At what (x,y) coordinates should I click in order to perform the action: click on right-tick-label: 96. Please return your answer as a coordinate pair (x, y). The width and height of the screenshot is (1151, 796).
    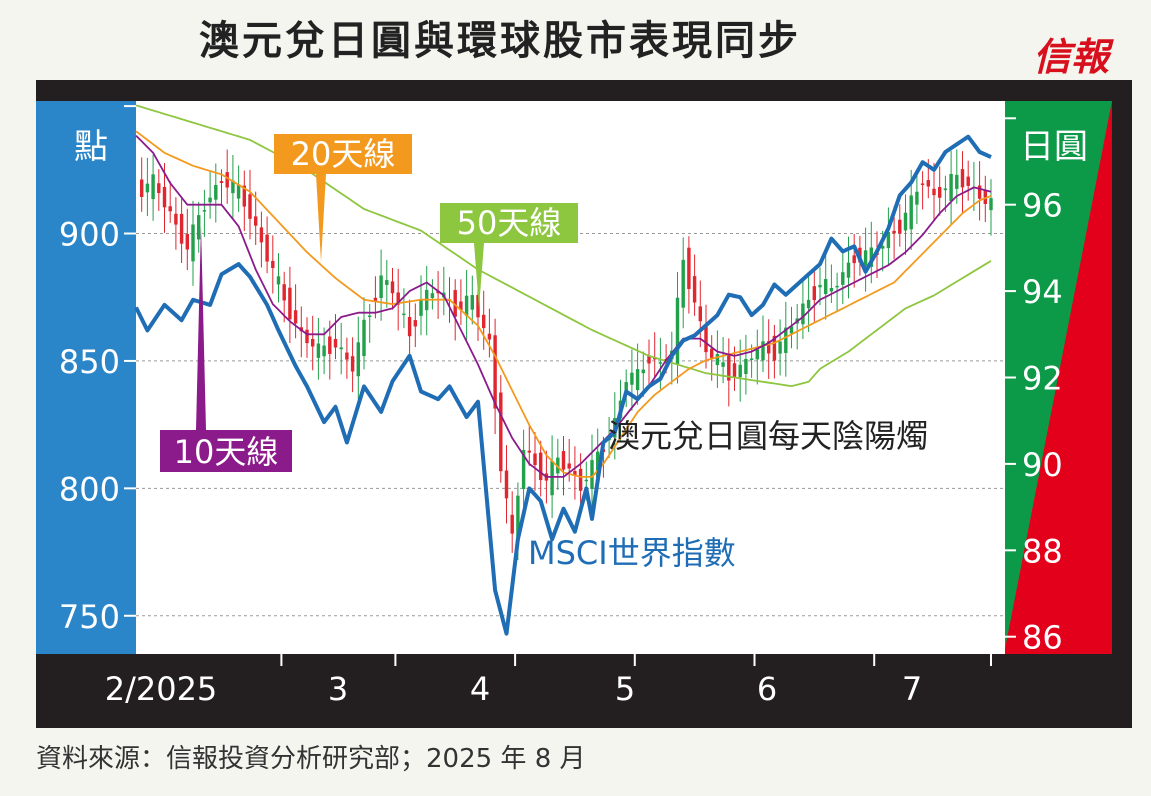
    Looking at the image, I should click on (1042, 206).